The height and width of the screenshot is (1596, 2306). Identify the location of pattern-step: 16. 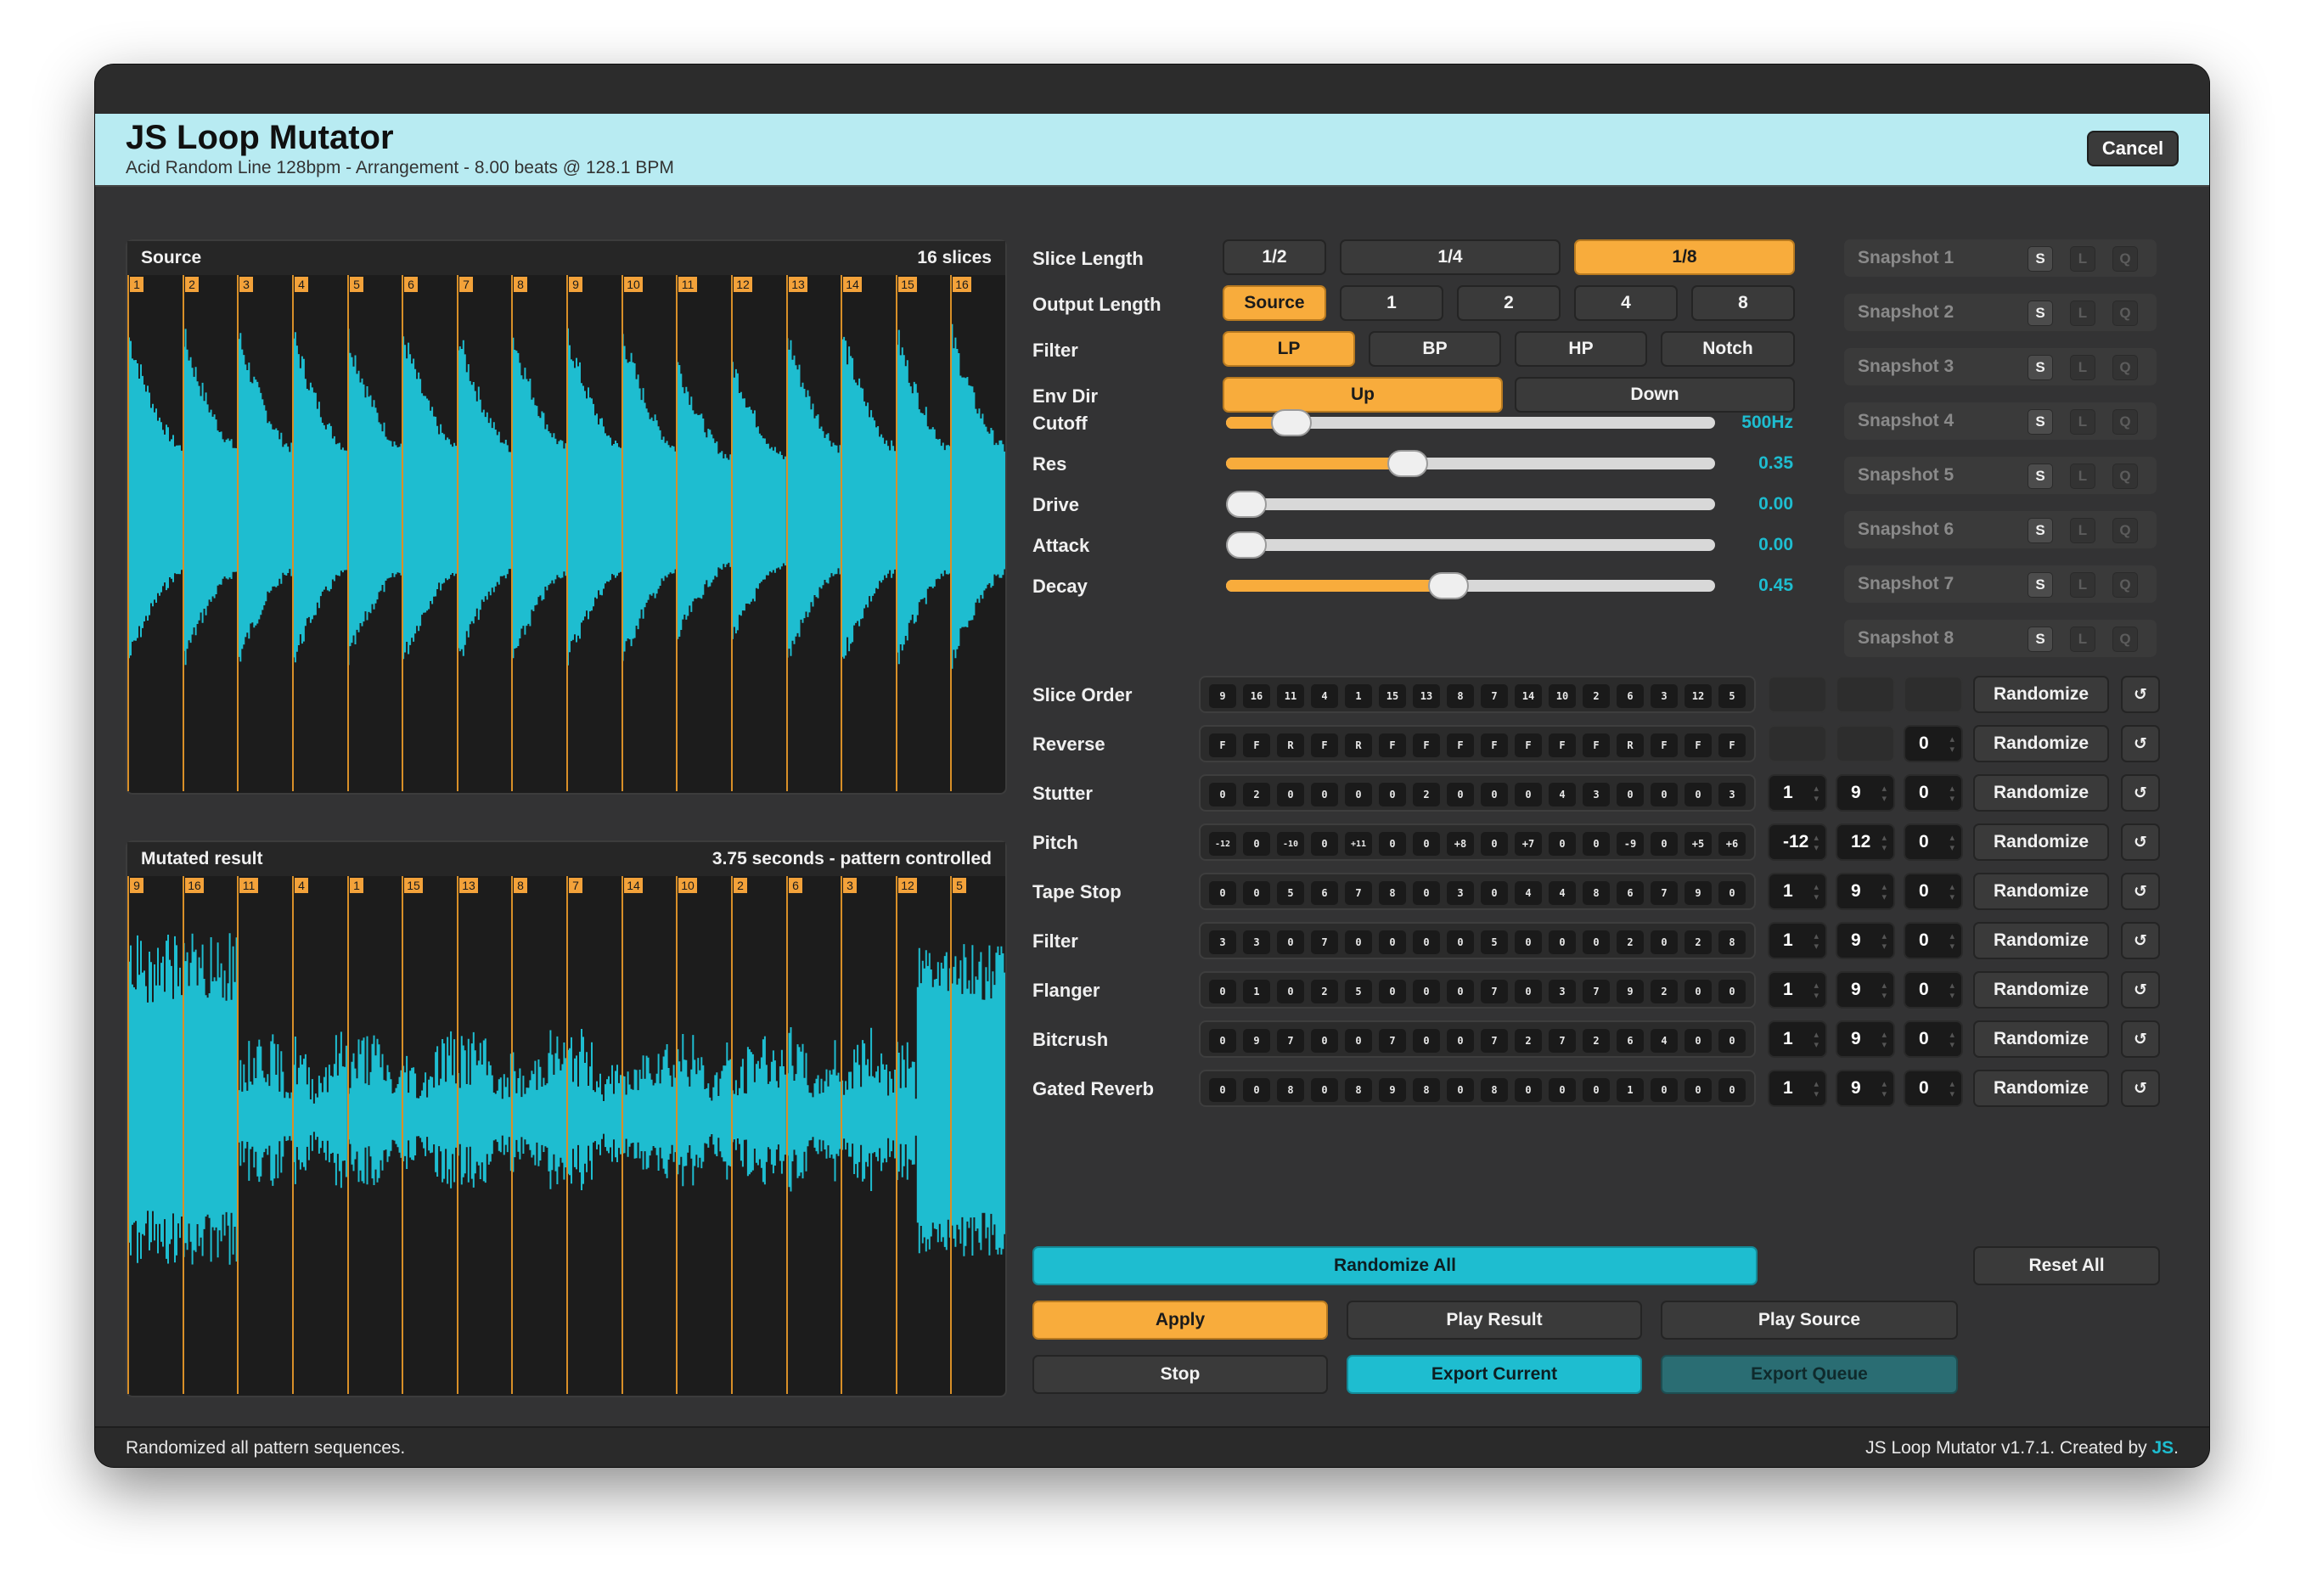
(1256, 696).